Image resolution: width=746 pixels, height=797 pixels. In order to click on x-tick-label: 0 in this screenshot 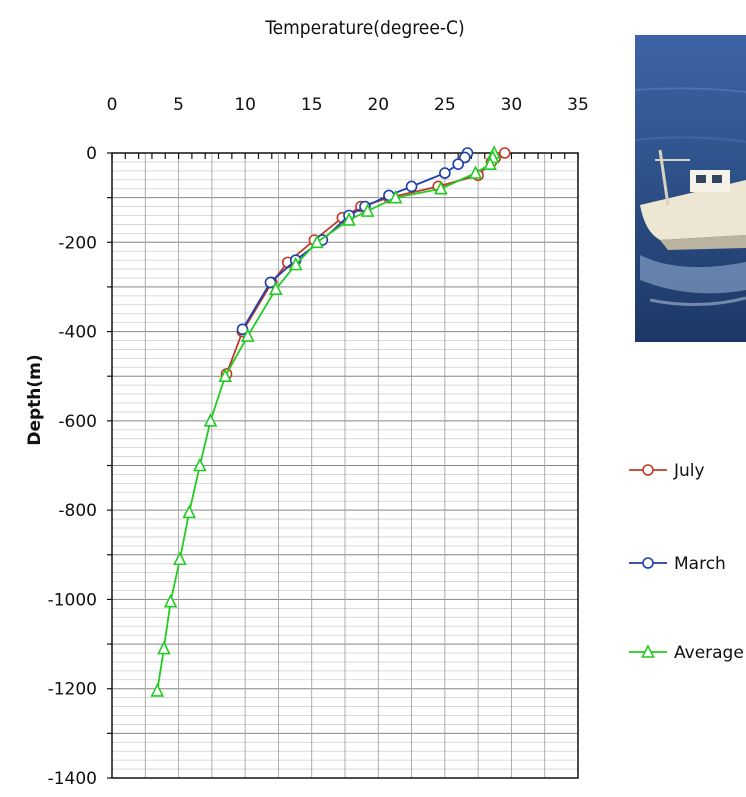, I will do `click(112, 105)`.